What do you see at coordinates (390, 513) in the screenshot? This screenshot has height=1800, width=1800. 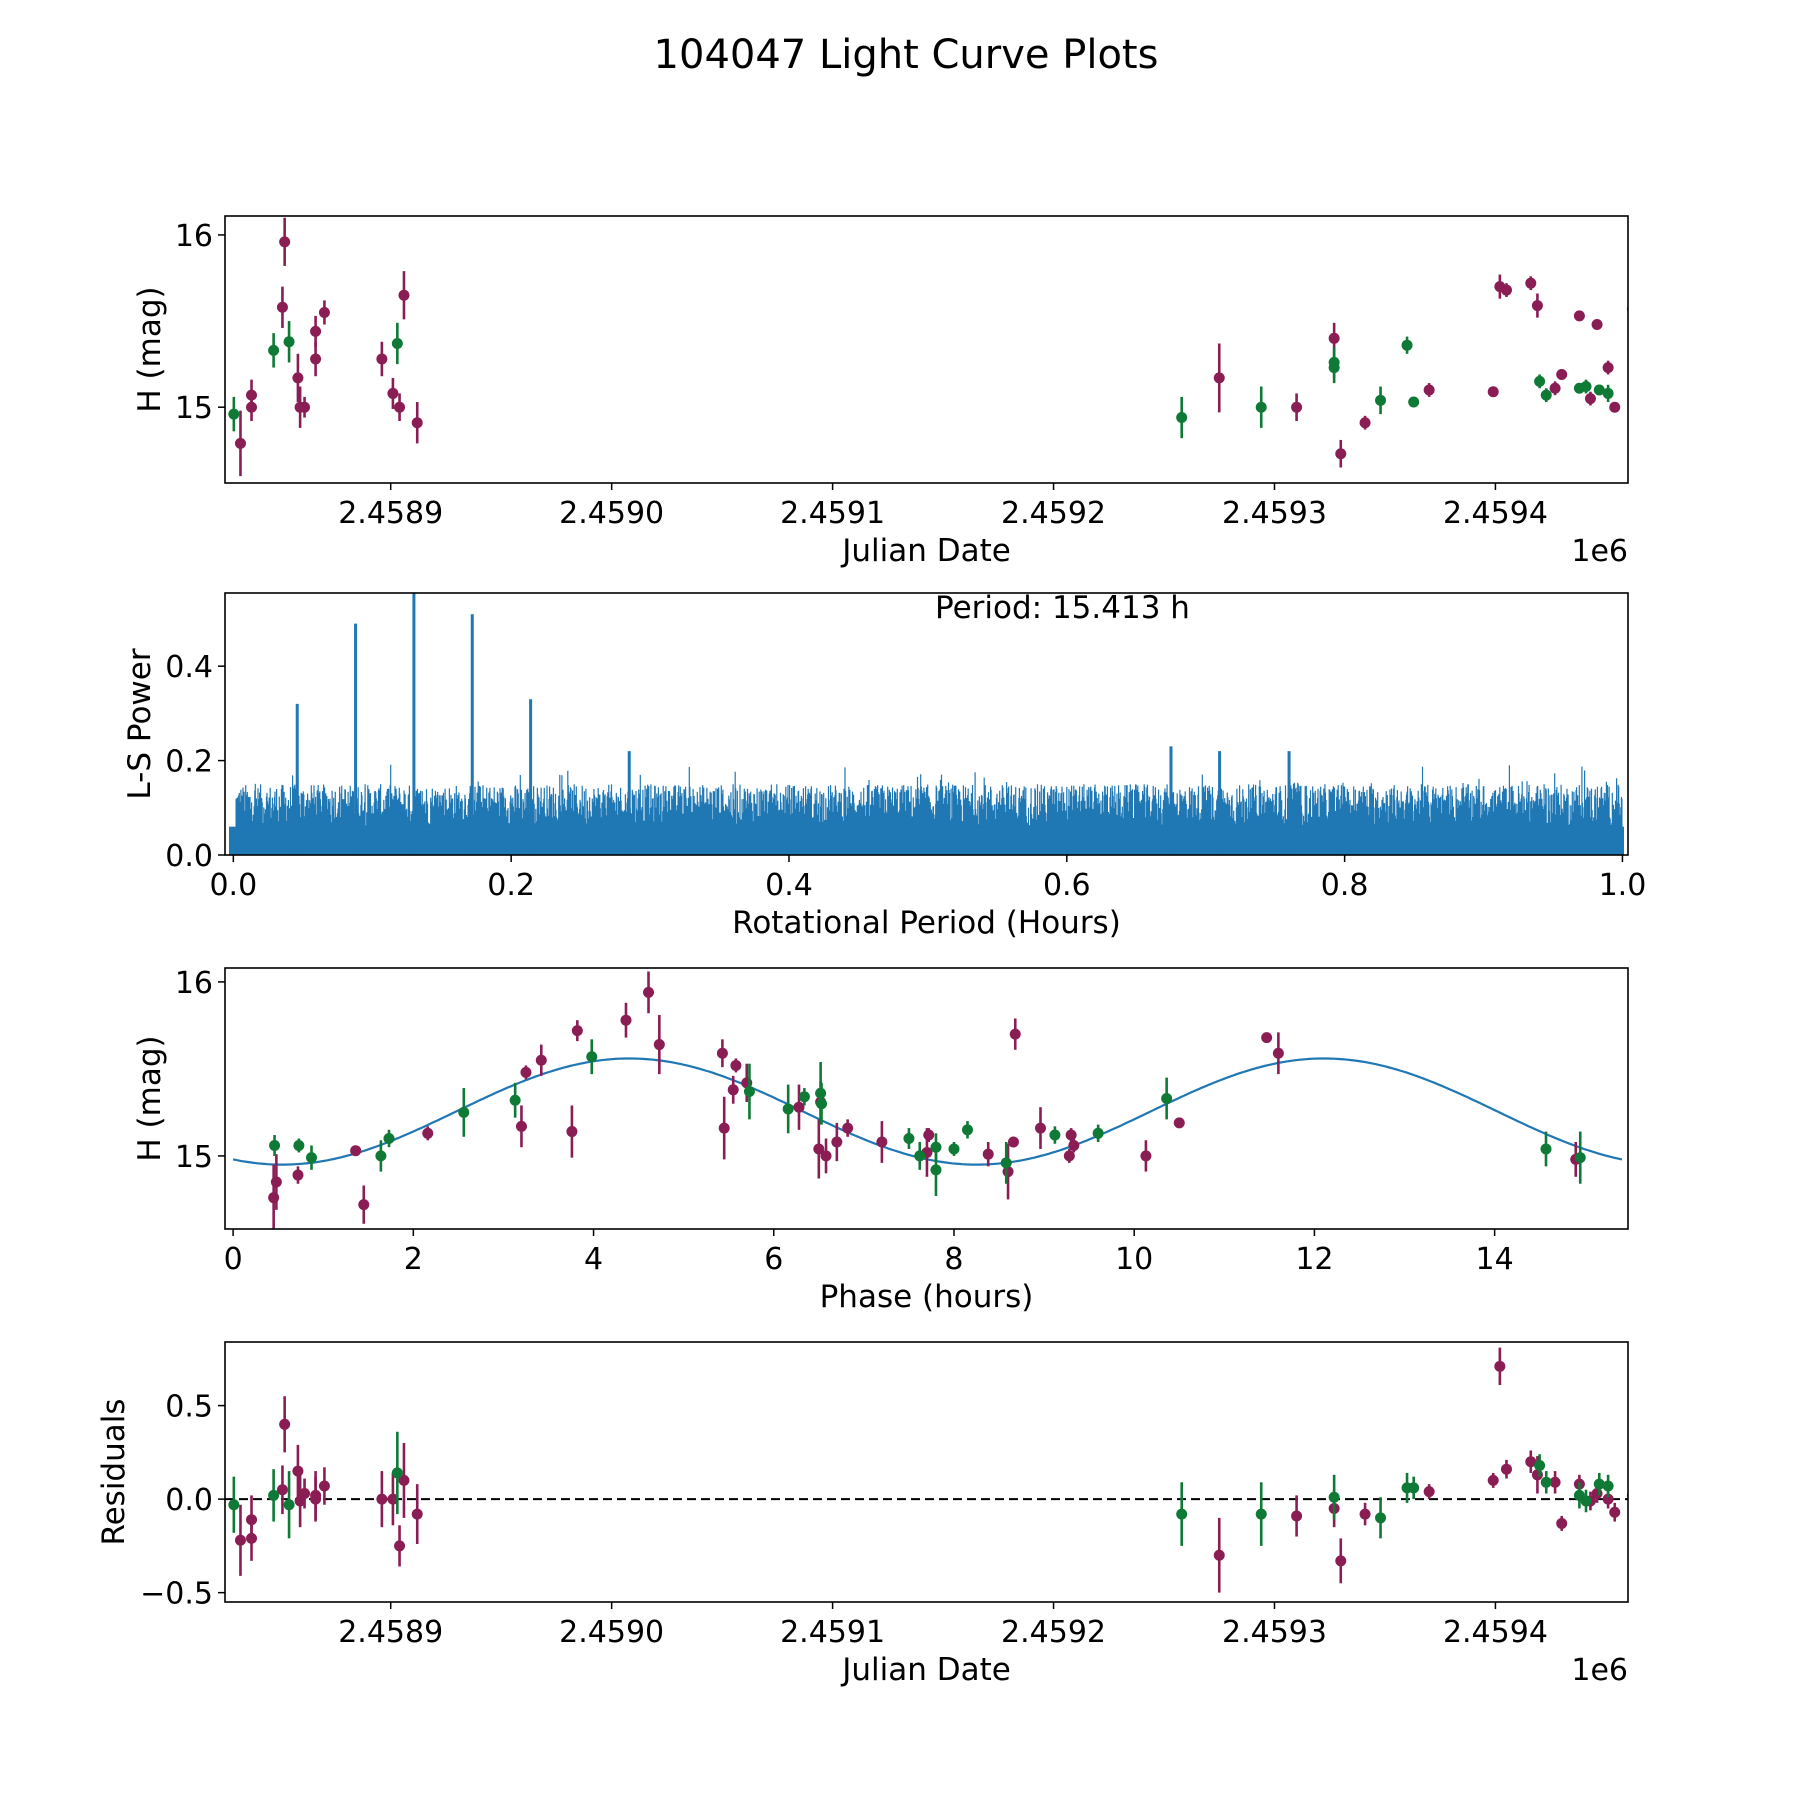 I see `x-tick-label: 2.4589` at bounding box center [390, 513].